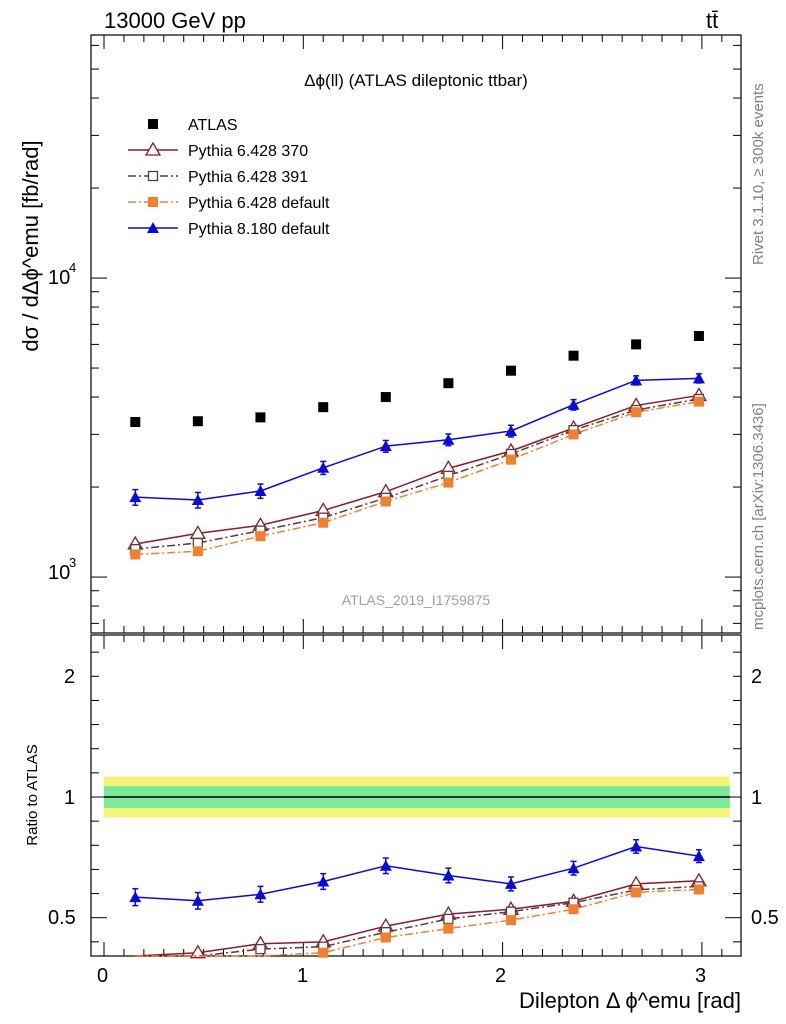 The height and width of the screenshot is (1024, 786). I want to click on ratio-tick-05-left: 0.5, so click(62, 918).